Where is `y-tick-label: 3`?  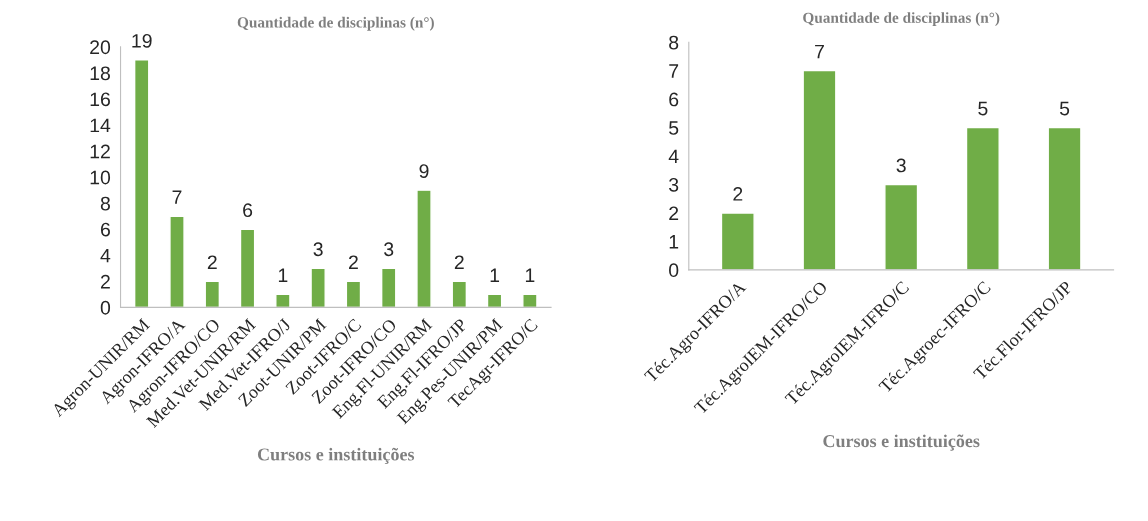 y-tick-label: 3 is located at coordinates (674, 184).